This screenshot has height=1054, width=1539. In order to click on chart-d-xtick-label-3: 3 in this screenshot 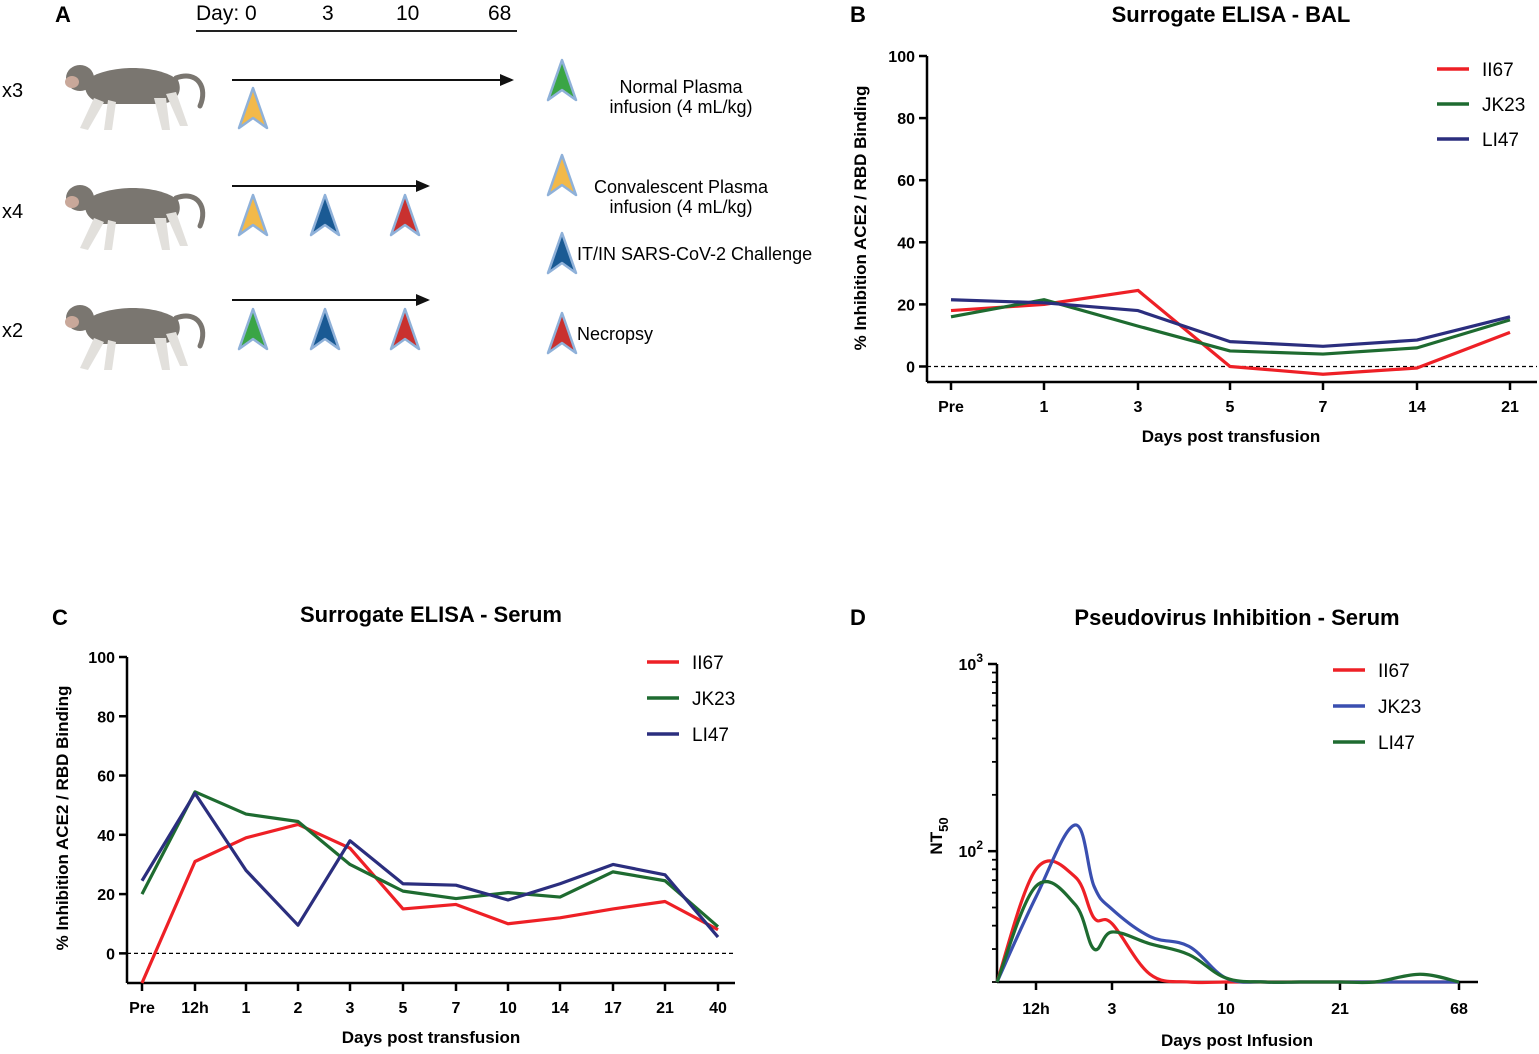, I will do `click(1112, 1009)`.